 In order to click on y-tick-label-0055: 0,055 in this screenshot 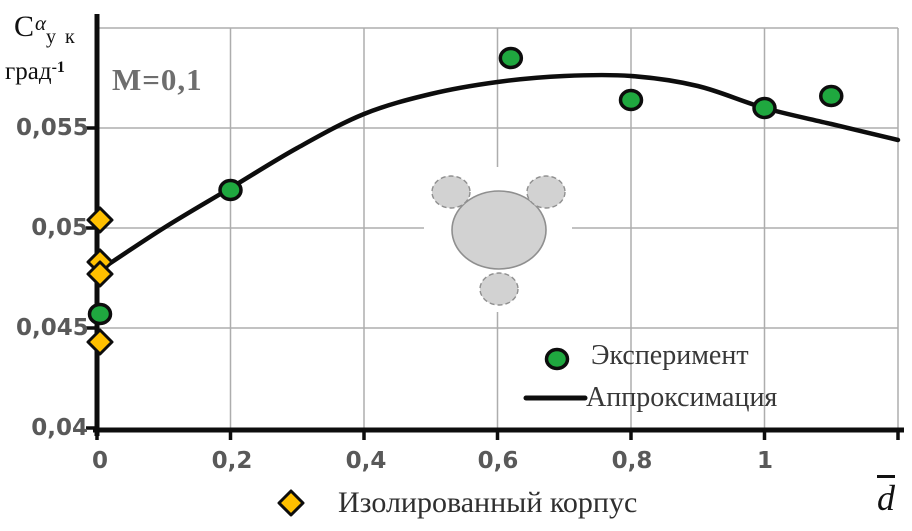, I will do `click(52, 128)`.